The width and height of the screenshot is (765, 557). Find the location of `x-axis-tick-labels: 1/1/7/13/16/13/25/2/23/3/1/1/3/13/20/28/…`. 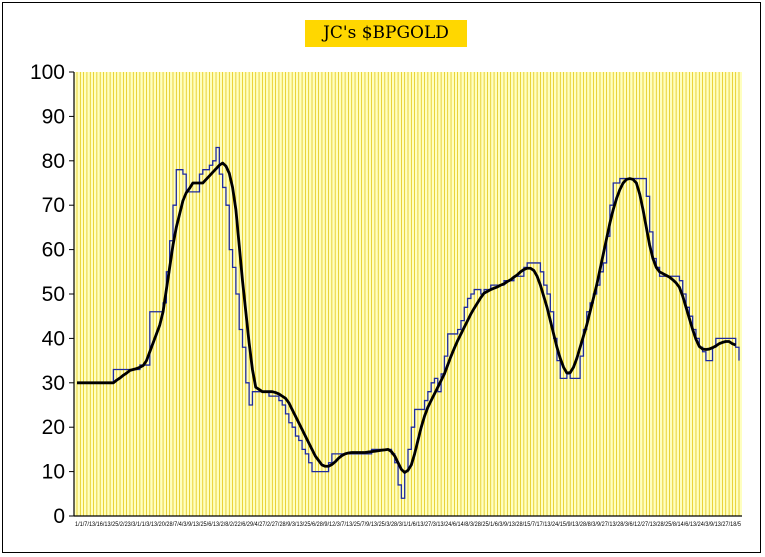

x-axis-tick-labels: 1/1/7/13/16/13/25/2/23/3/1/1/3/13/20/28/… is located at coordinates (408, 525).